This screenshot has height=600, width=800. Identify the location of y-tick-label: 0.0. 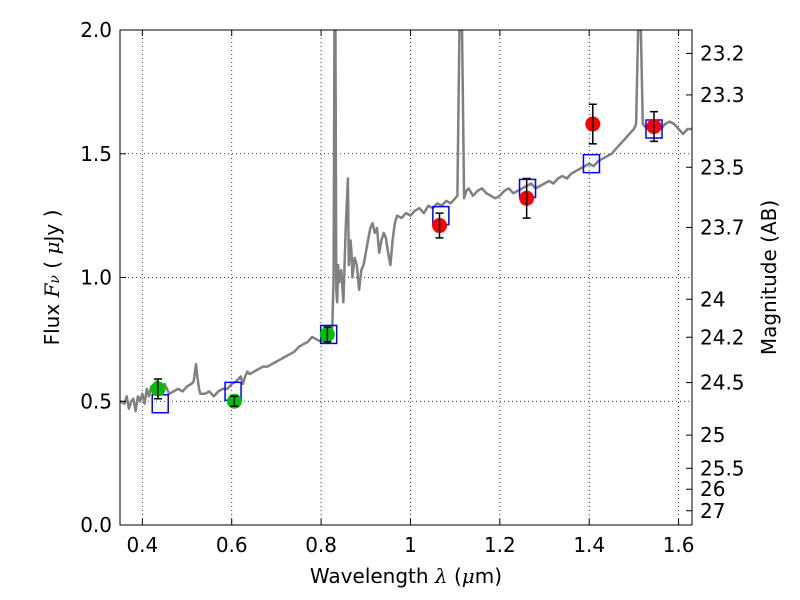
(96, 525).